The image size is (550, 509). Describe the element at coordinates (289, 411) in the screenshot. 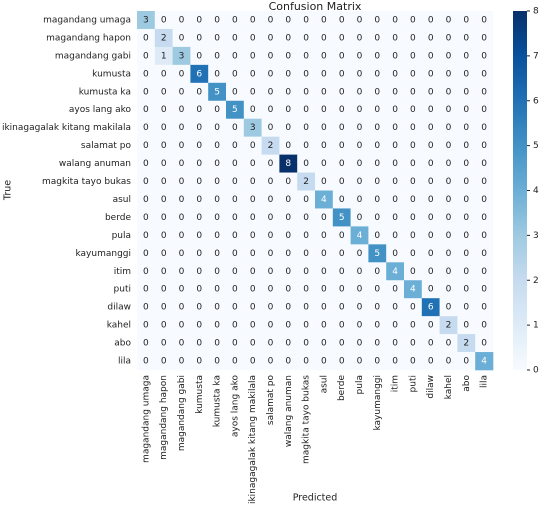

I see `x-tick-label: walang anuman` at that location.